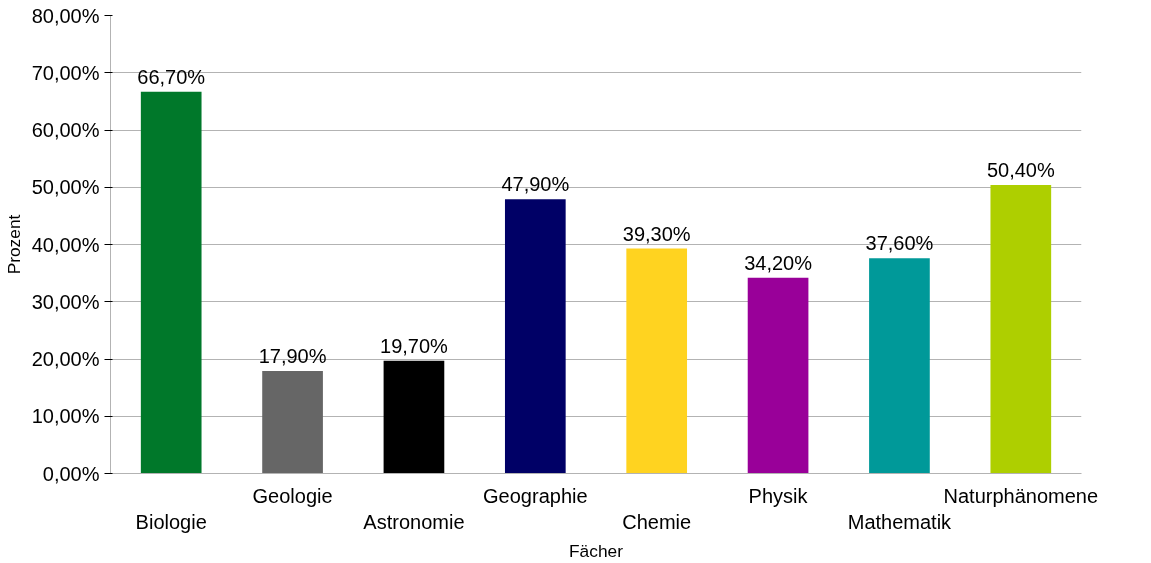 Image resolution: width=1151 pixels, height=563 pixels. Describe the element at coordinates (65, 416) in the screenshot. I see `y-tick-label: 10,00%` at that location.